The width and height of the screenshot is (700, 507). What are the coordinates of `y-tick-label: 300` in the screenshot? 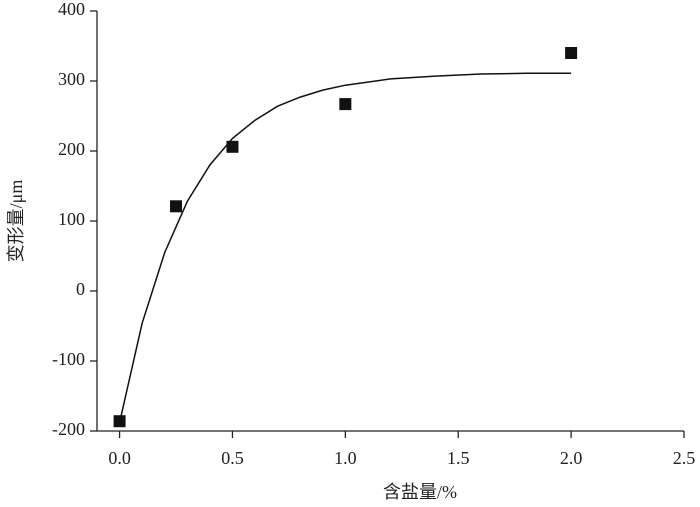 It's located at (71, 79).